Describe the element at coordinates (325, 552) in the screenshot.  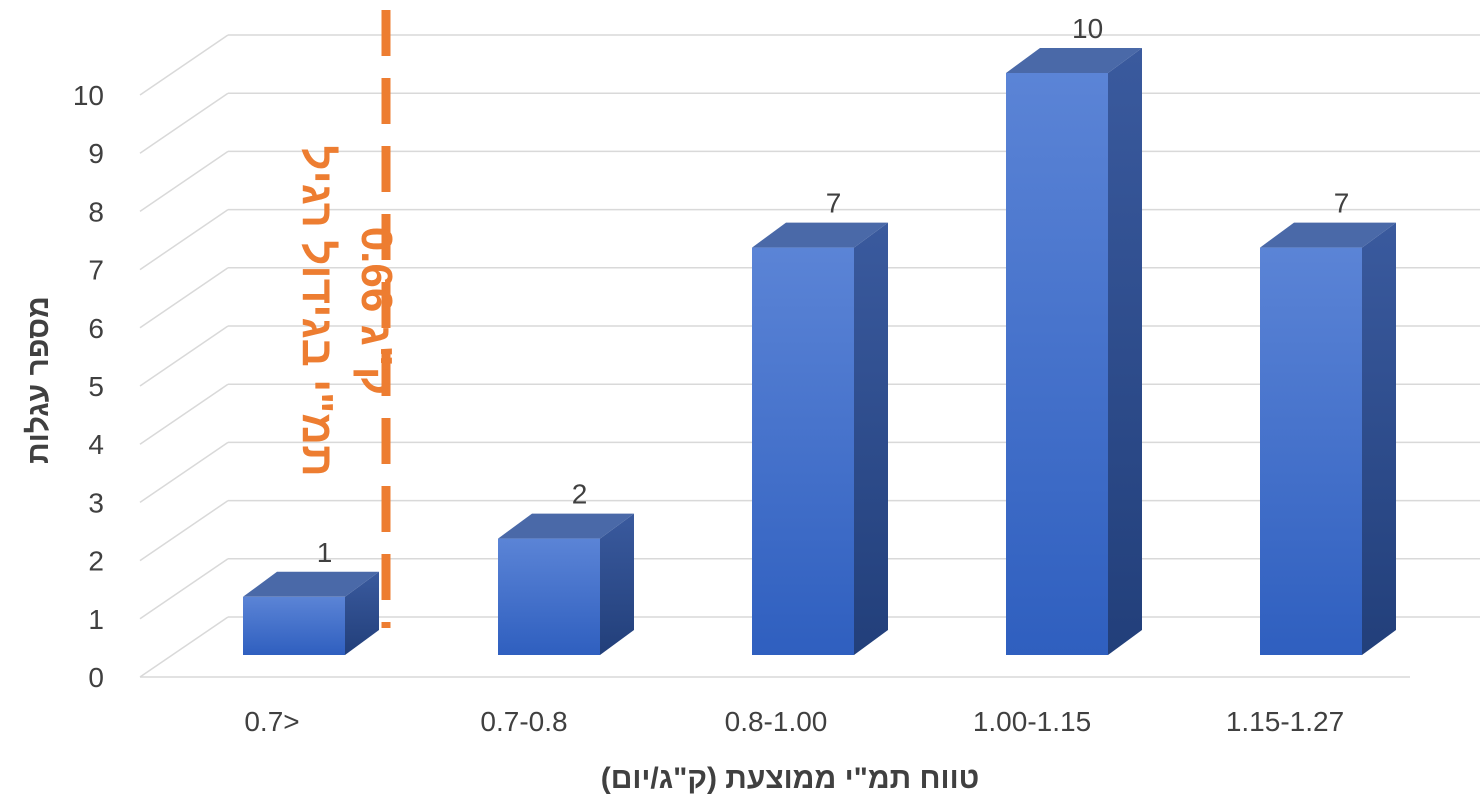
I see `data-label: 1` at that location.